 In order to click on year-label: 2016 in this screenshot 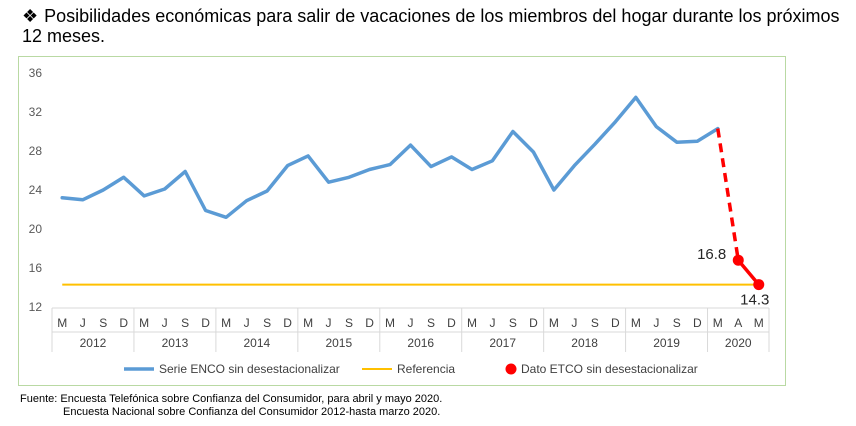, I will do `click(420, 343)`.